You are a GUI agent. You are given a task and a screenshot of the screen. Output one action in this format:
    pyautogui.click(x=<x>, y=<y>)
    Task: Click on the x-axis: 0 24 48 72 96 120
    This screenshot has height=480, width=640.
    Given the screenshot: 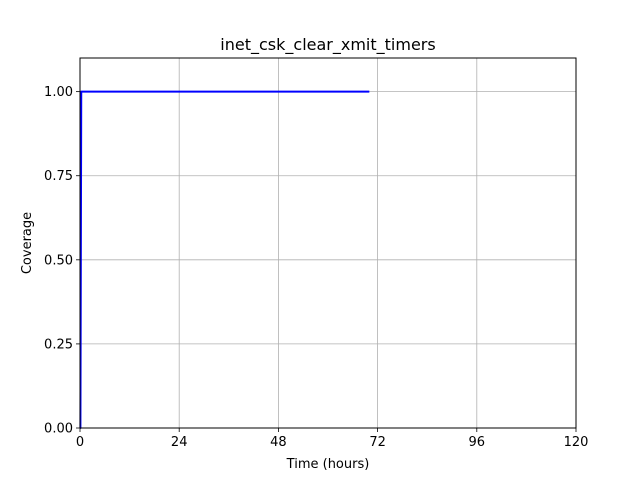 What is the action you would take?
    pyautogui.click(x=332, y=439)
    